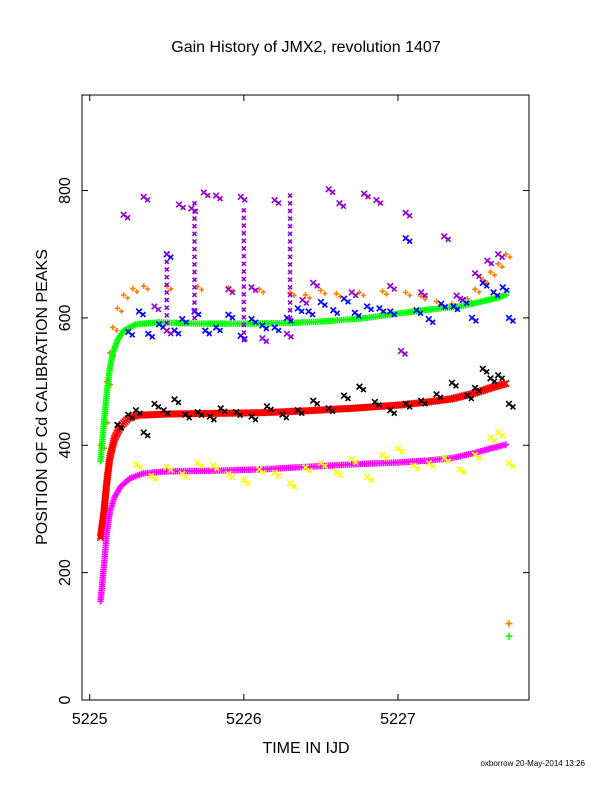 This screenshot has width=612, height=792. I want to click on y-tick-label-4: 800, so click(65, 190).